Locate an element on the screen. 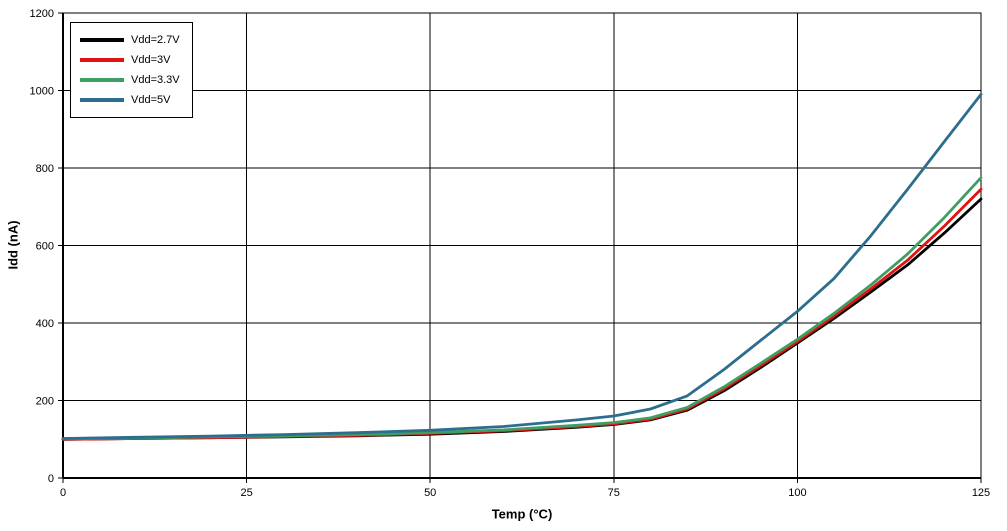 The width and height of the screenshot is (1007, 531). x-axis-title: Temp (°C) is located at coordinates (522, 514).